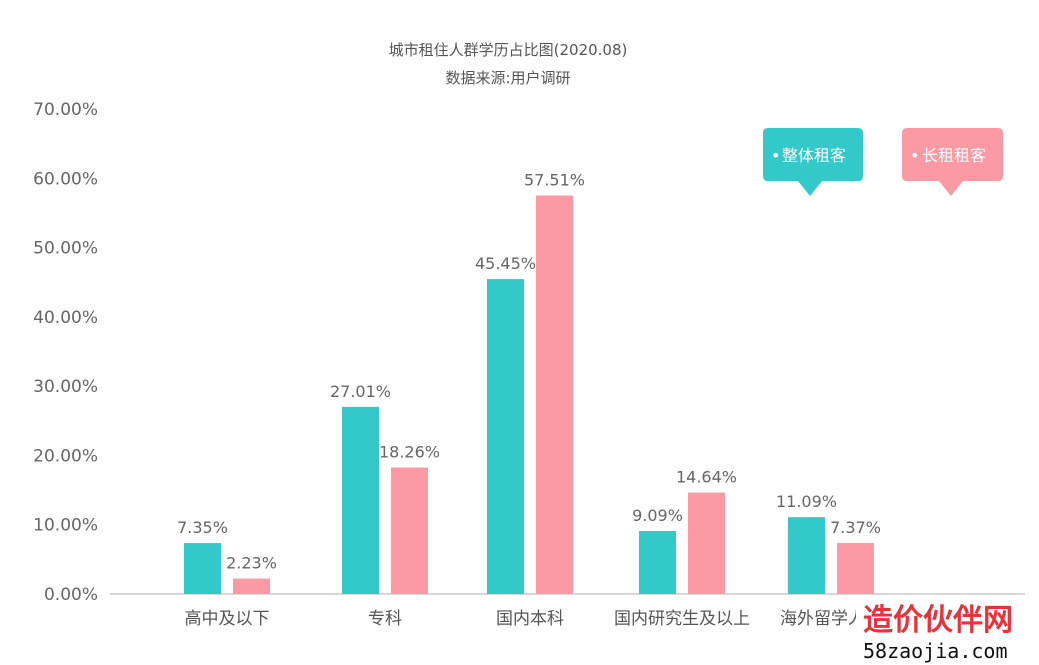  What do you see at coordinates (883, 162) in the screenshot?
I see `legend: • 整体租客 • 长租租客` at bounding box center [883, 162].